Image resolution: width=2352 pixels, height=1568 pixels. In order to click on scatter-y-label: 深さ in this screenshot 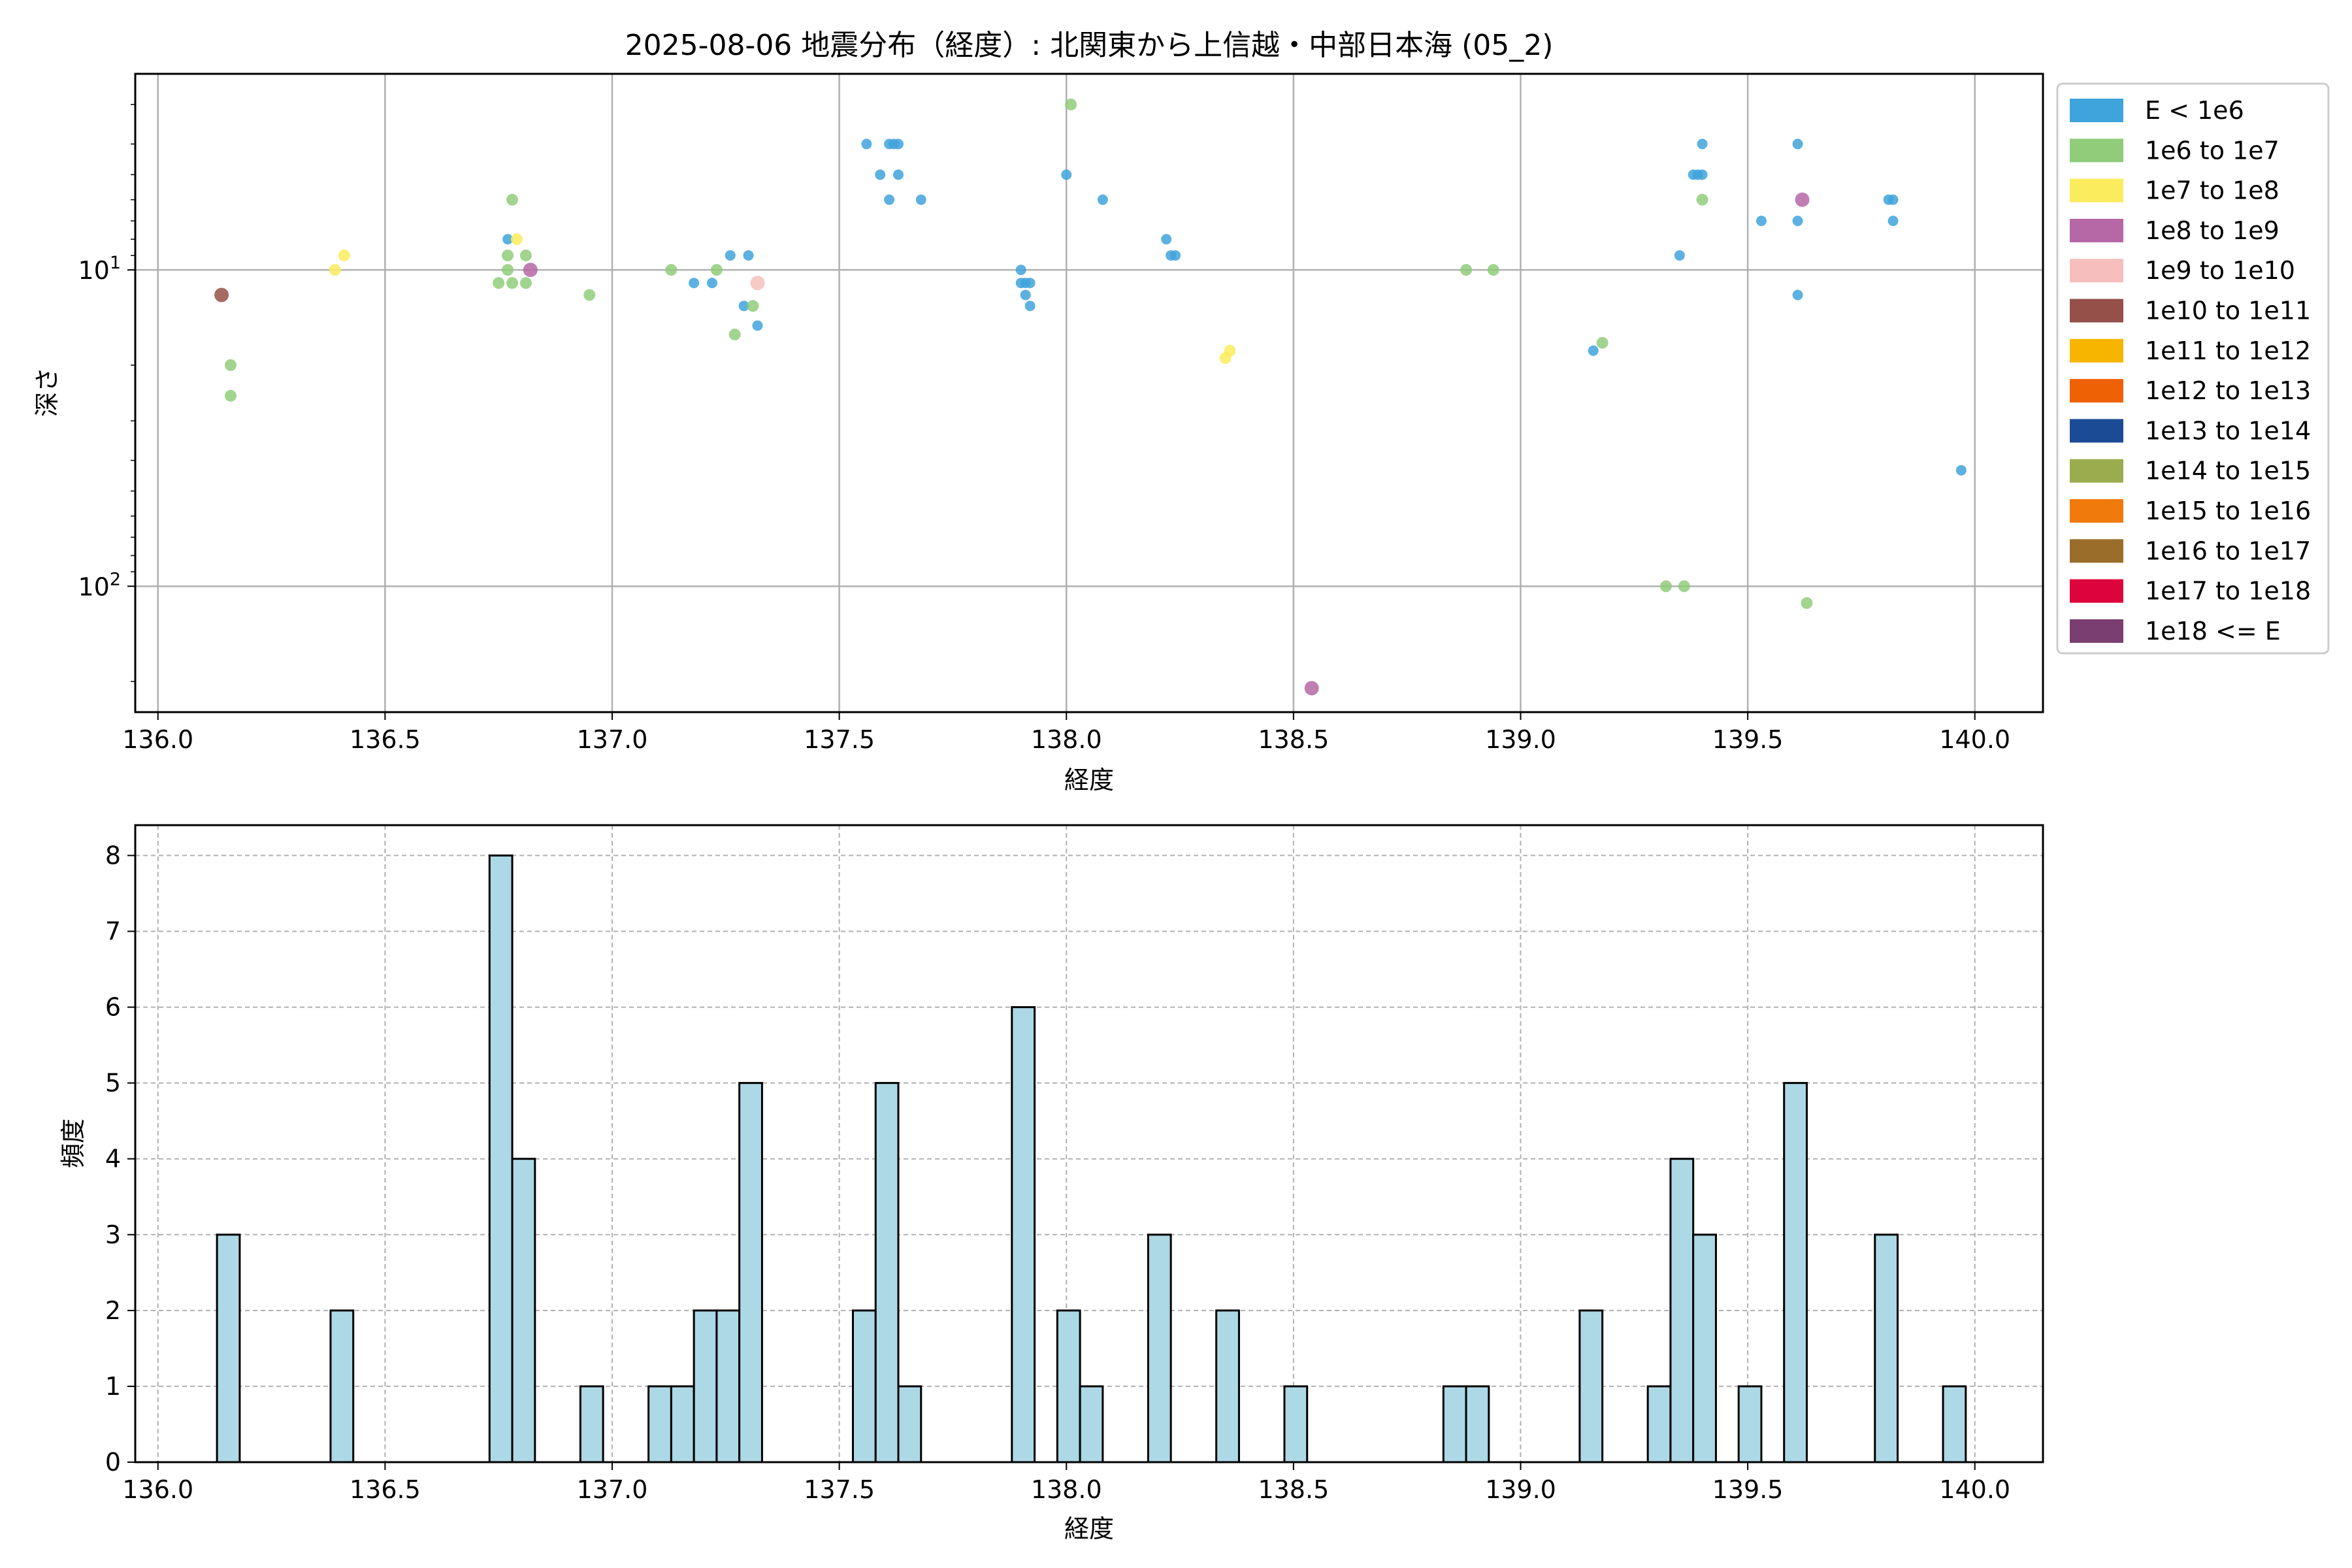, I will do `click(47, 392)`.